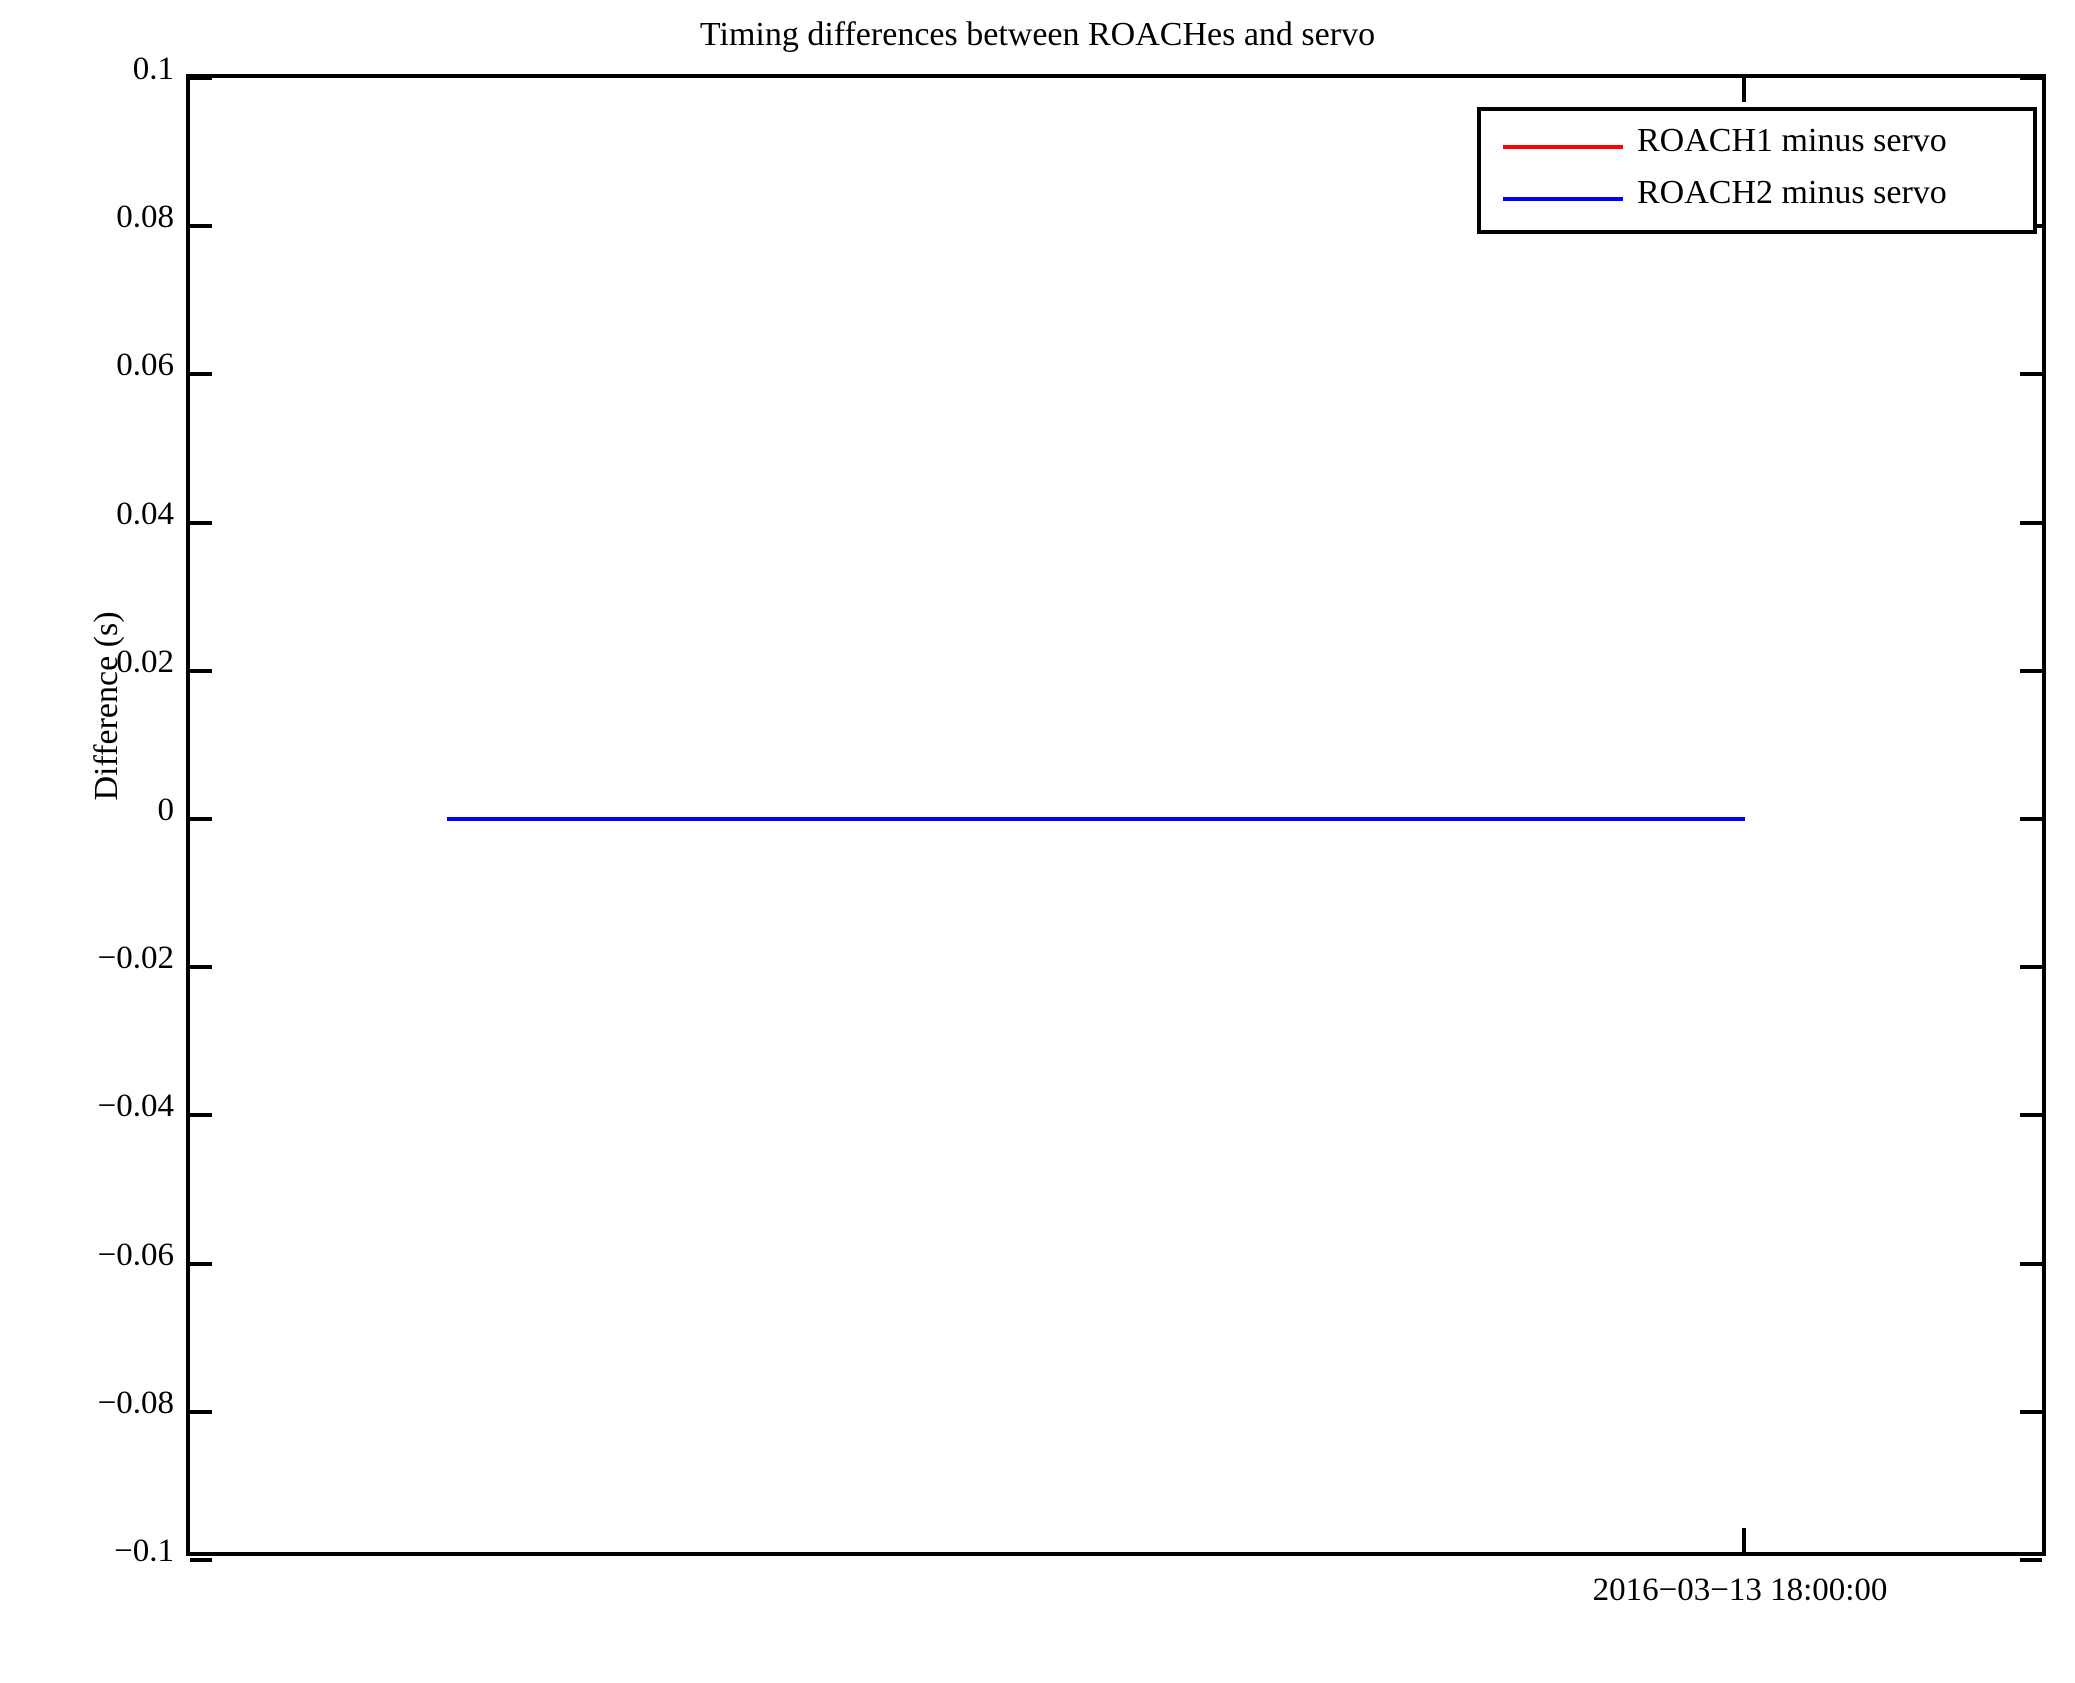 The height and width of the screenshot is (1683, 2075). I want to click on y-tick-label: 0.06, so click(145, 365).